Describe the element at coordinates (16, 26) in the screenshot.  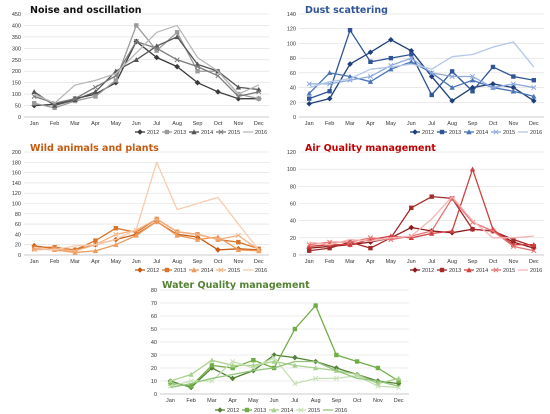
I see `y-tick-label: 400` at that location.